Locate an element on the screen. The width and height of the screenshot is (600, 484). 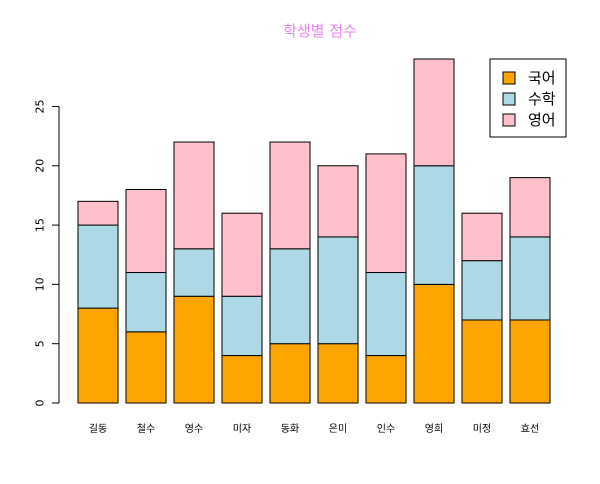
chart-title: 학생별 점수 is located at coordinates (320, 31).